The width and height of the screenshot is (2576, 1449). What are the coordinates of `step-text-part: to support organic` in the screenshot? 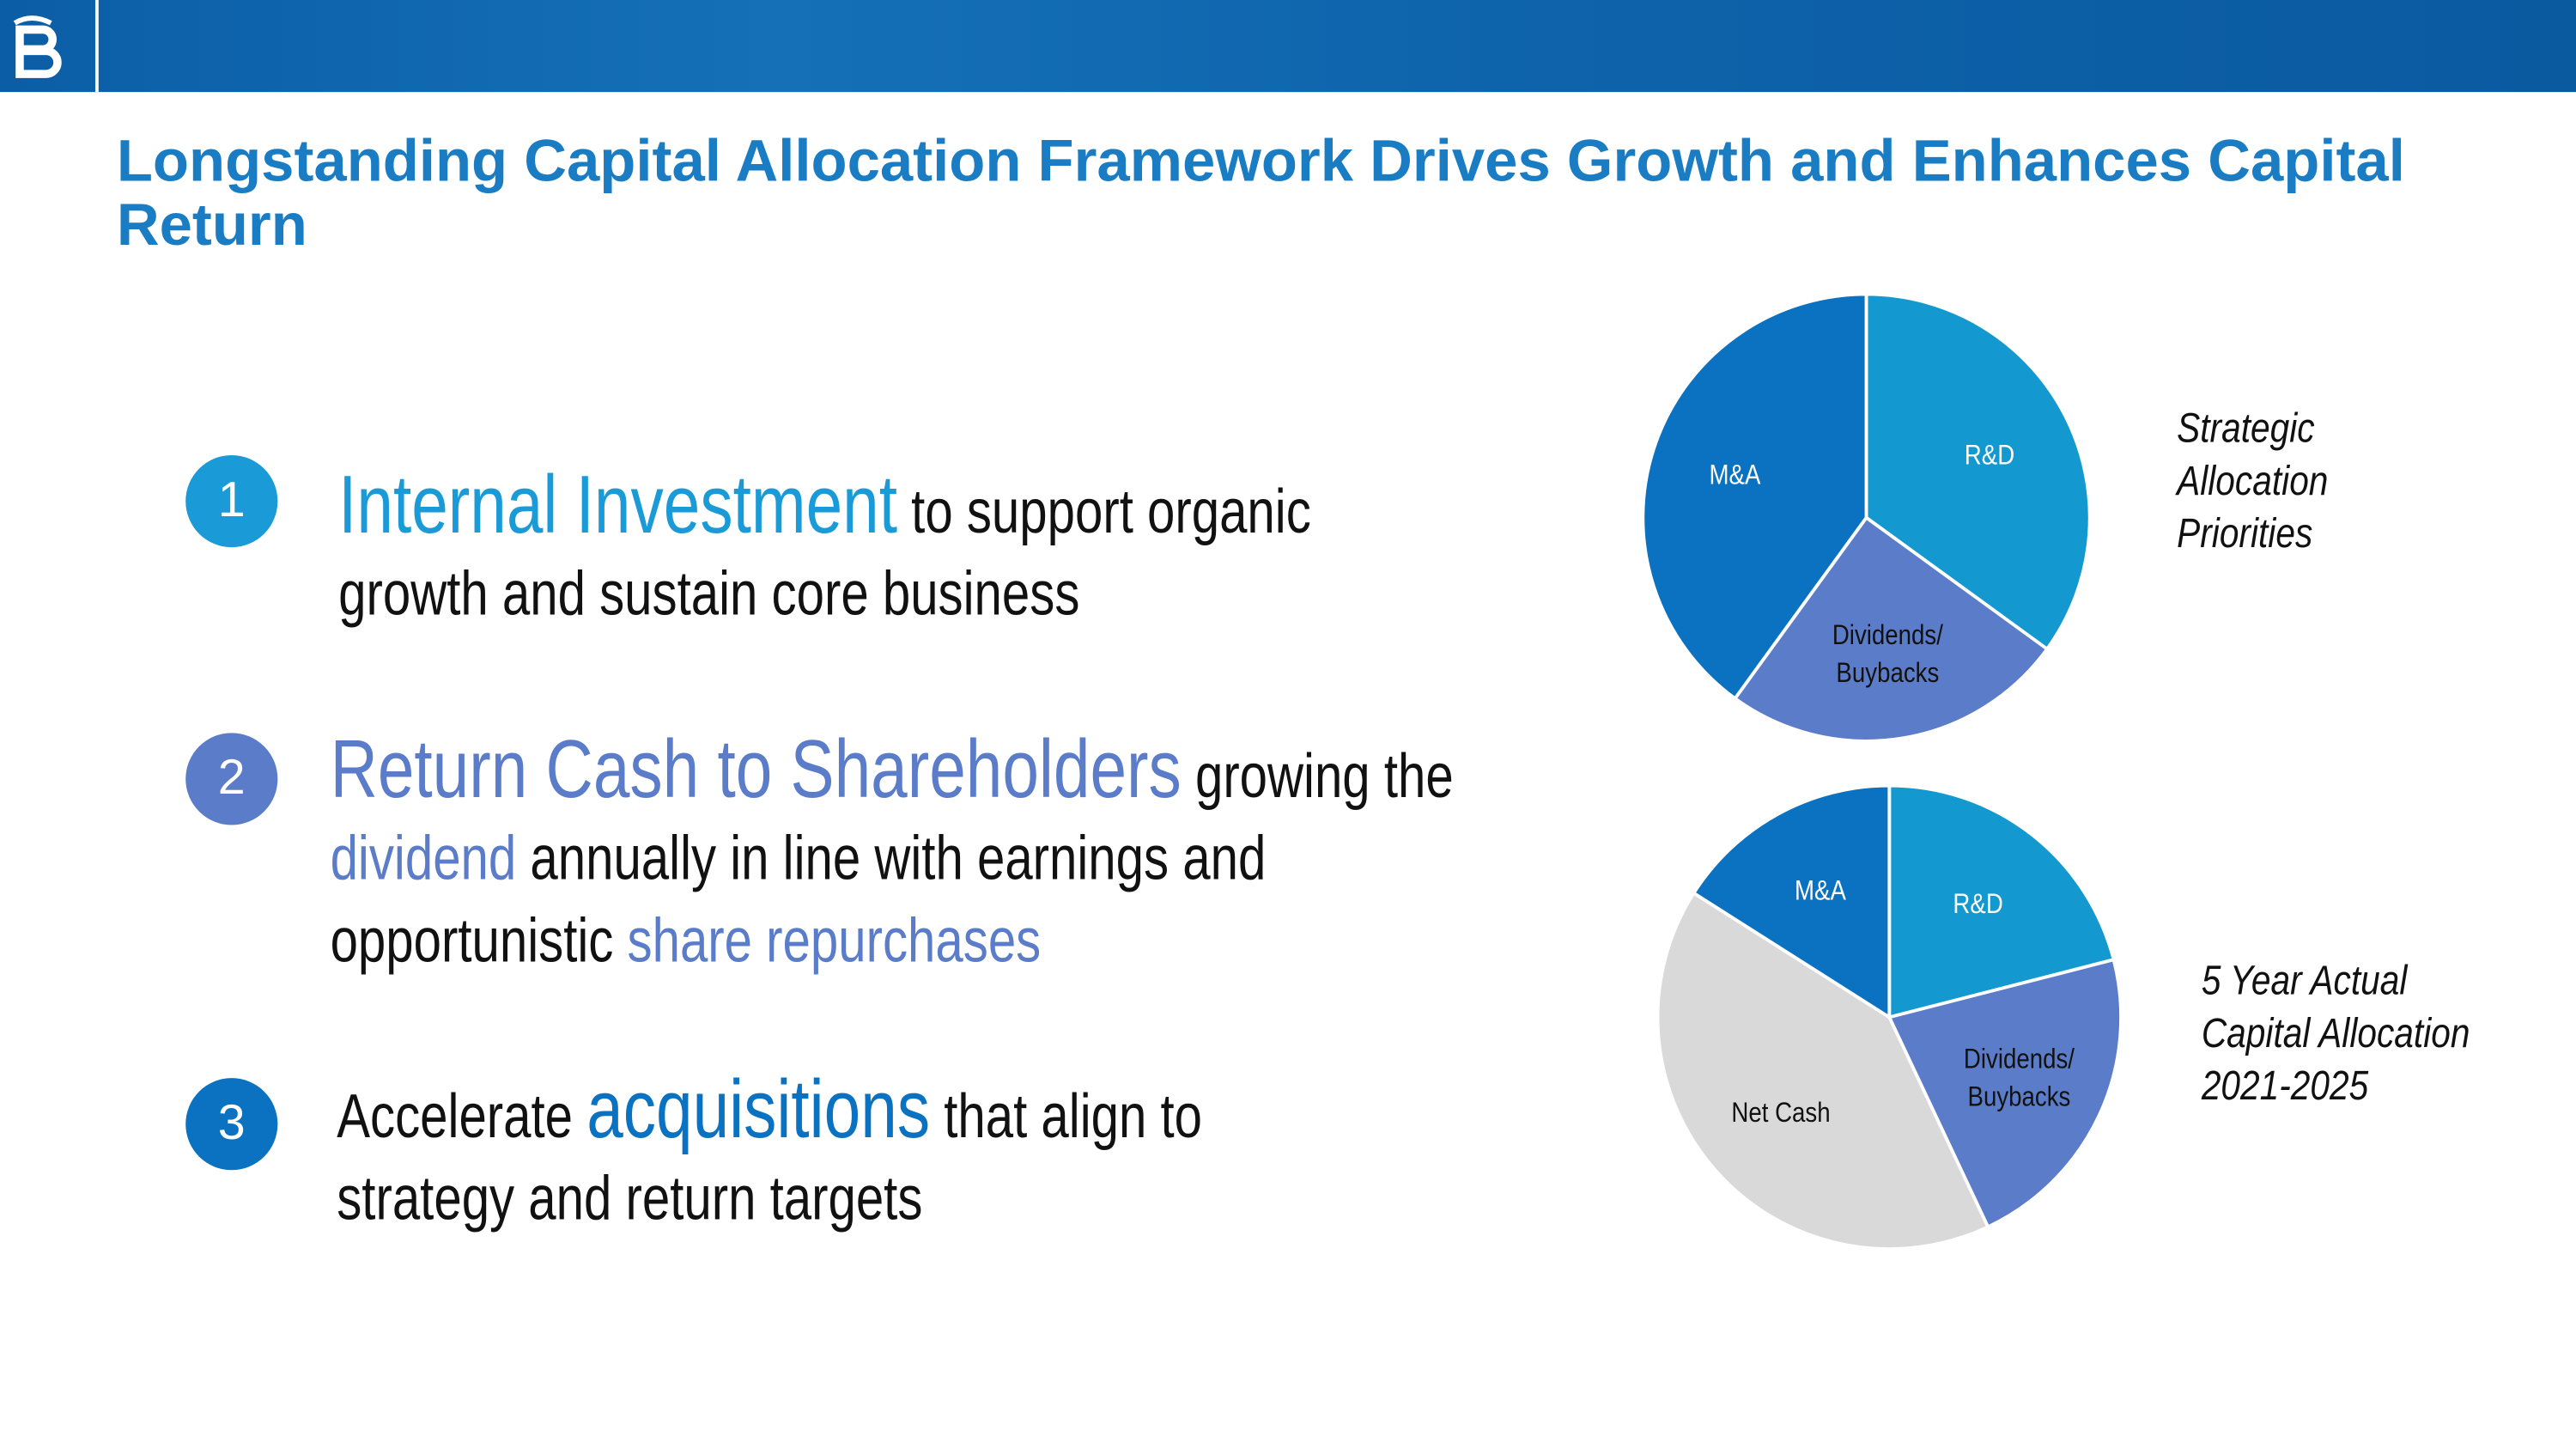 It's located at (1104, 513).